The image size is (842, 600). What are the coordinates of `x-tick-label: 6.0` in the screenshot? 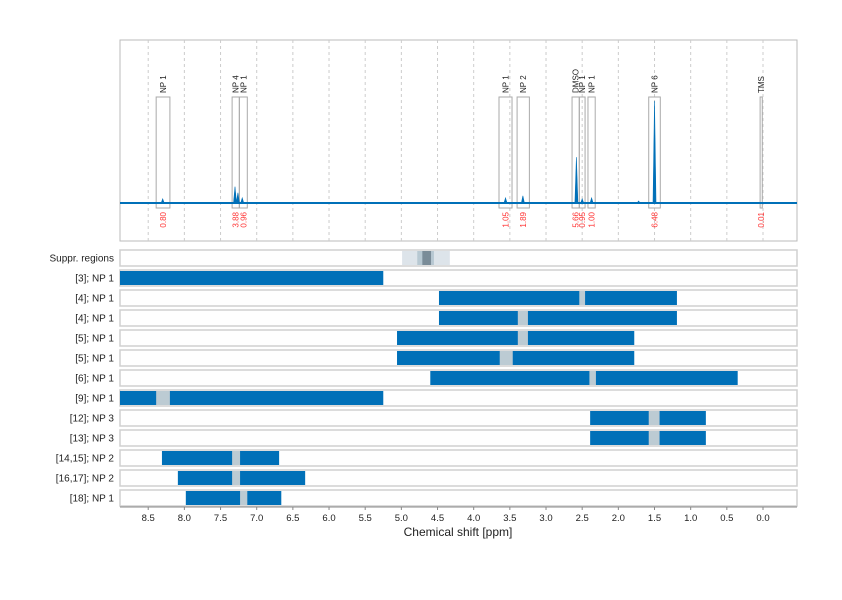 It's located at (328, 518).